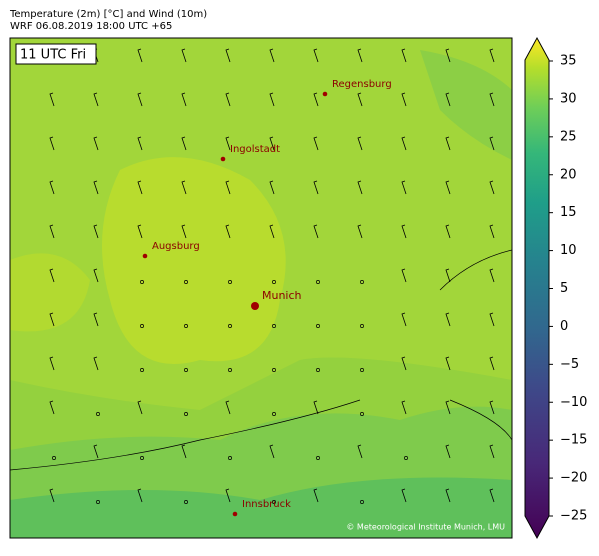 The height and width of the screenshot is (556, 599). Describe the element at coordinates (568, 212) in the screenshot. I see `colorbar-tick-label: 15` at that location.